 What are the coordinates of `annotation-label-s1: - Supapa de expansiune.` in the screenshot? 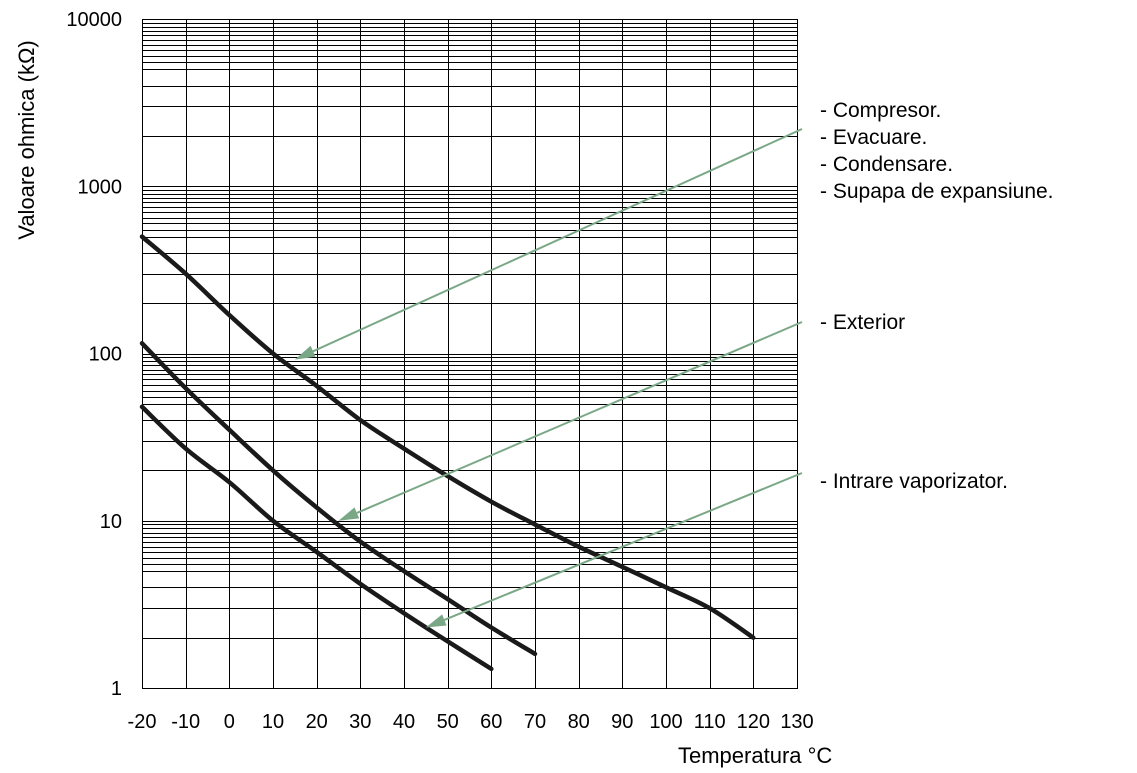 It's located at (937, 191).